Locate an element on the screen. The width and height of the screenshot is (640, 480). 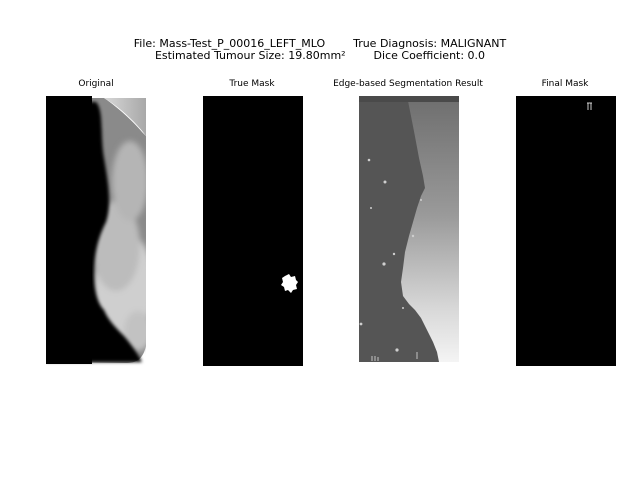
true-mask-image is located at coordinates (253, 231).